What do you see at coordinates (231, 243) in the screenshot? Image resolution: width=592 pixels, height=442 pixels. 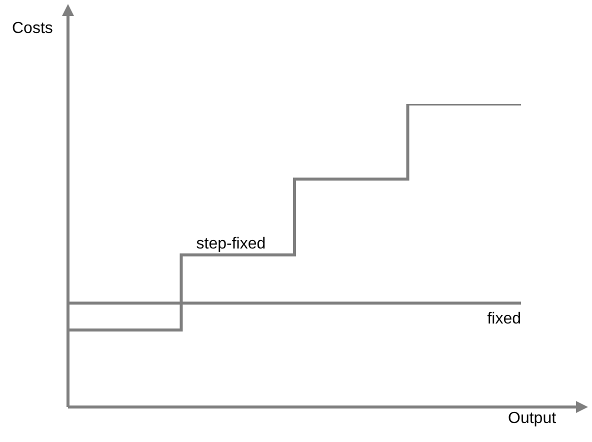 I see `series-label: step-fixed` at bounding box center [231, 243].